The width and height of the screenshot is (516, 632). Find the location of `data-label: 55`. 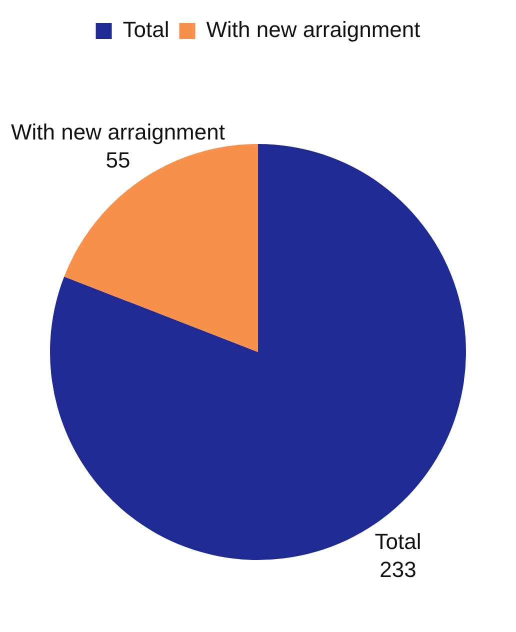

data-label: 55 is located at coordinates (118, 159).